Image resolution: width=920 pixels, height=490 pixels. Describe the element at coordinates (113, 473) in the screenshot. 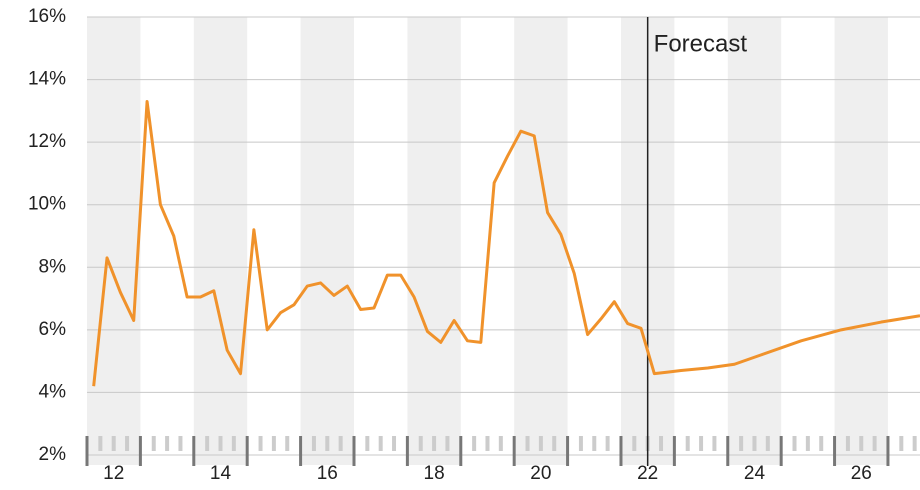

I see `x-tick-label: 12` at that location.